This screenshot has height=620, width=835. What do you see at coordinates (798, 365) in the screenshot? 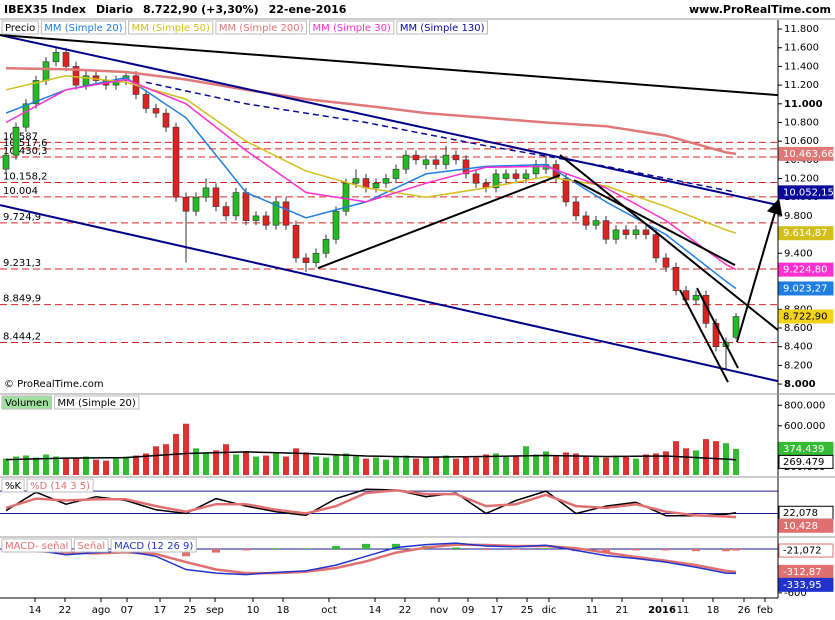
I see `y-tick-label: 8.200` at bounding box center [798, 365].